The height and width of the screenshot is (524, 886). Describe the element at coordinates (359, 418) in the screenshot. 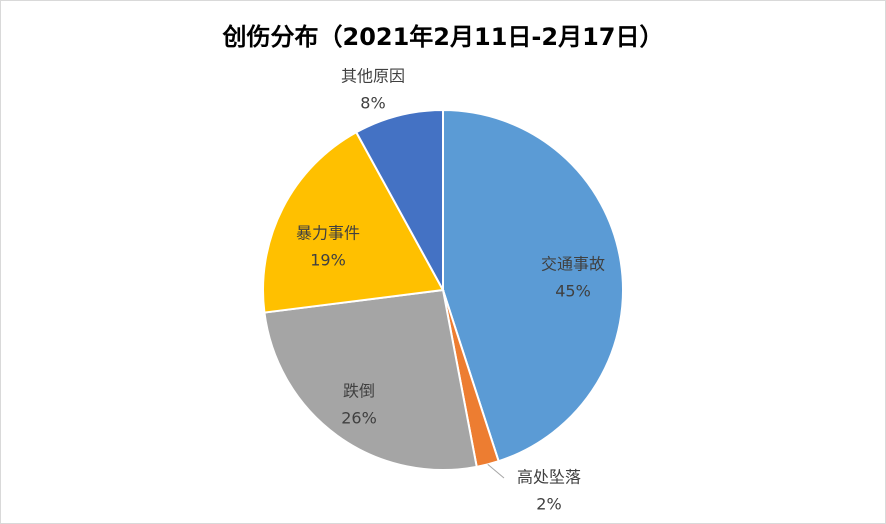

I see `value-label: 26%` at that location.